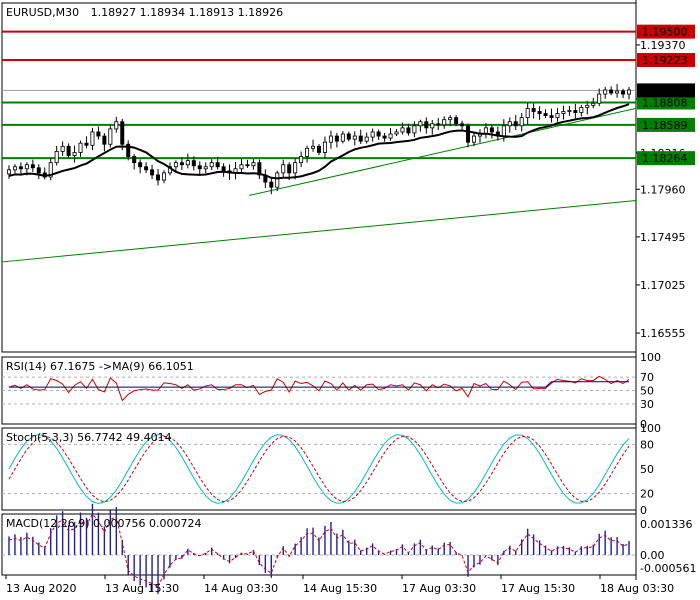 The height and width of the screenshot is (600, 700). I want to click on symbol: EURUSD,M30, so click(42, 12).